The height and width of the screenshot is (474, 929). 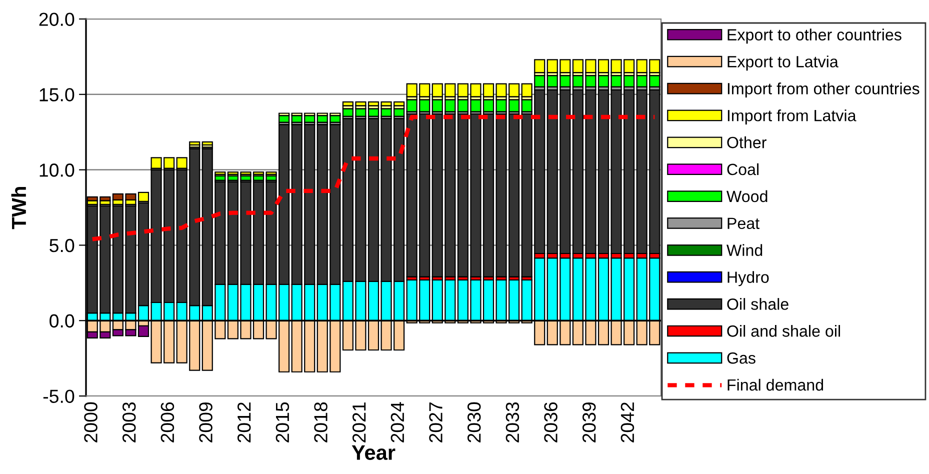 What do you see at coordinates (58, 396) in the screenshot?
I see `y-tick-label: -5.0` at bounding box center [58, 396].